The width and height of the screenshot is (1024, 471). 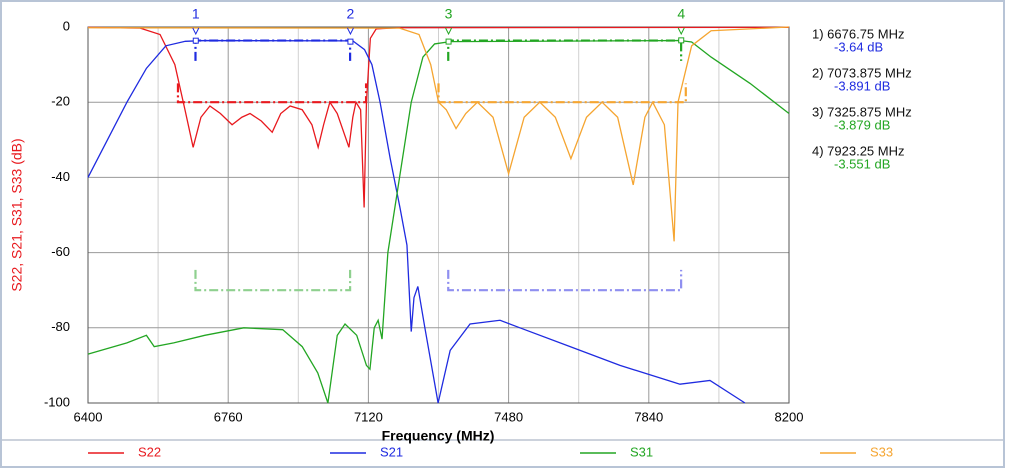 I want to click on legend-label: S22, so click(x=149, y=451).